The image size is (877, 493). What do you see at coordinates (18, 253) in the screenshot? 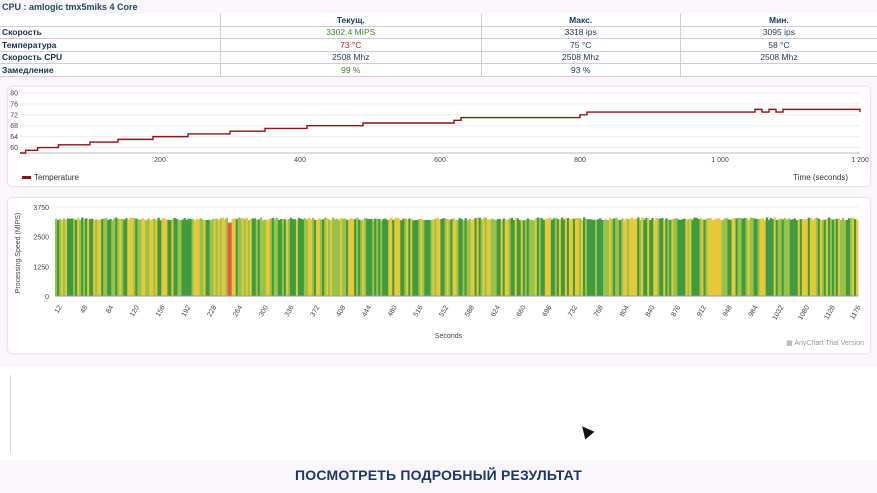
I see `y-axis-title: Processing Speed (MIPS)` at bounding box center [18, 253].